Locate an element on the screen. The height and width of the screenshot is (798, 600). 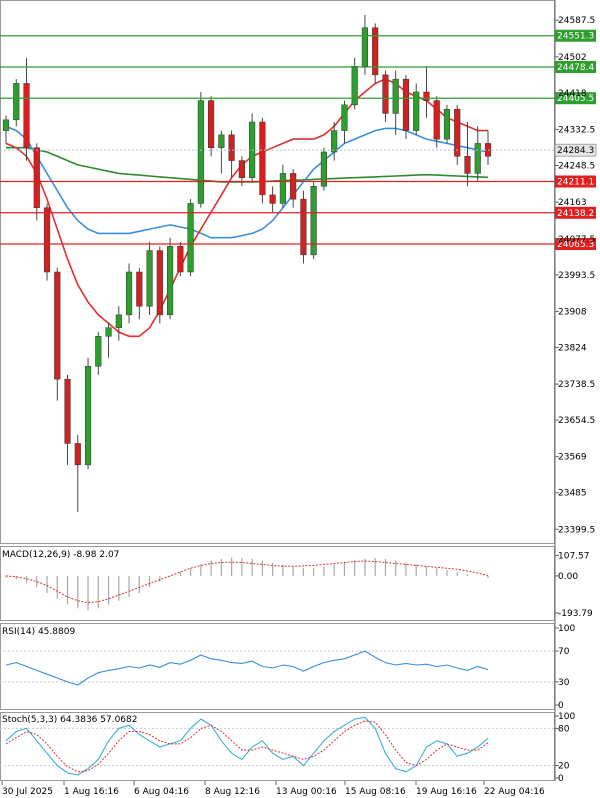
level-label: 24478.4 is located at coordinates (575, 68).